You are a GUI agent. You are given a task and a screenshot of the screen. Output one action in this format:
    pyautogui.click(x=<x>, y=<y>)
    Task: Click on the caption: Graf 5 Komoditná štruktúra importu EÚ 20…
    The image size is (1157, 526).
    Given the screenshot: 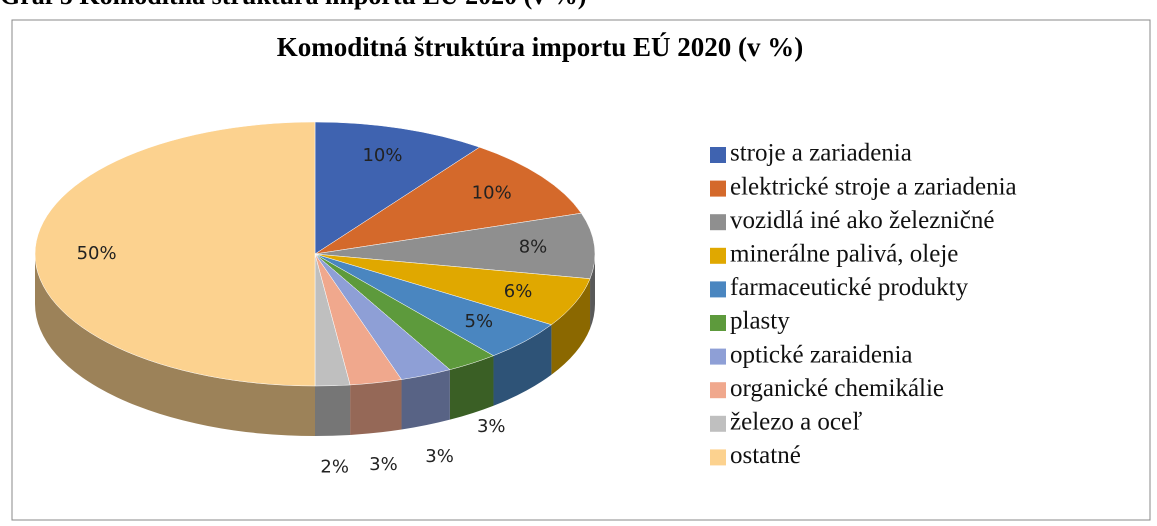 What is the action you would take?
    pyautogui.click(x=293, y=5)
    